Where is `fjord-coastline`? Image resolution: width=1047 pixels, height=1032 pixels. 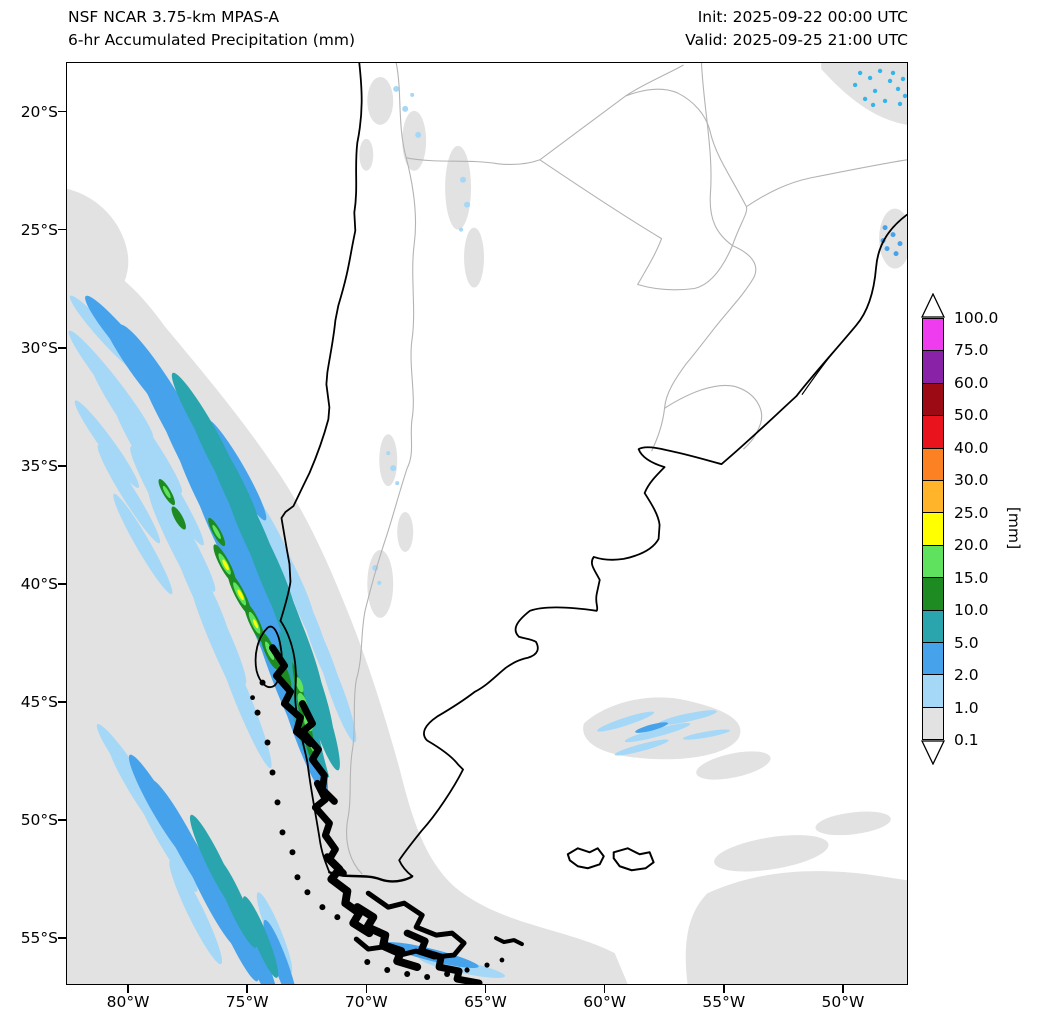 fjord-coastline is located at coordinates (396, 814).